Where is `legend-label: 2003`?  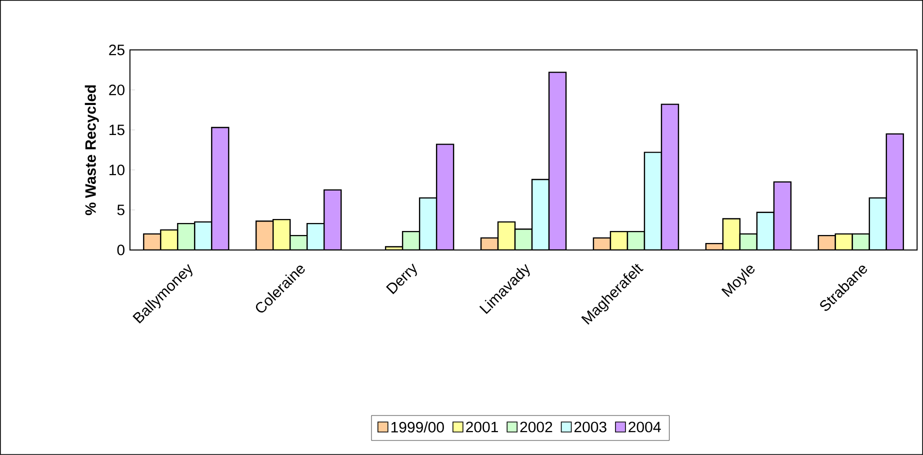
legend-label: 2003 is located at coordinates (590, 427).